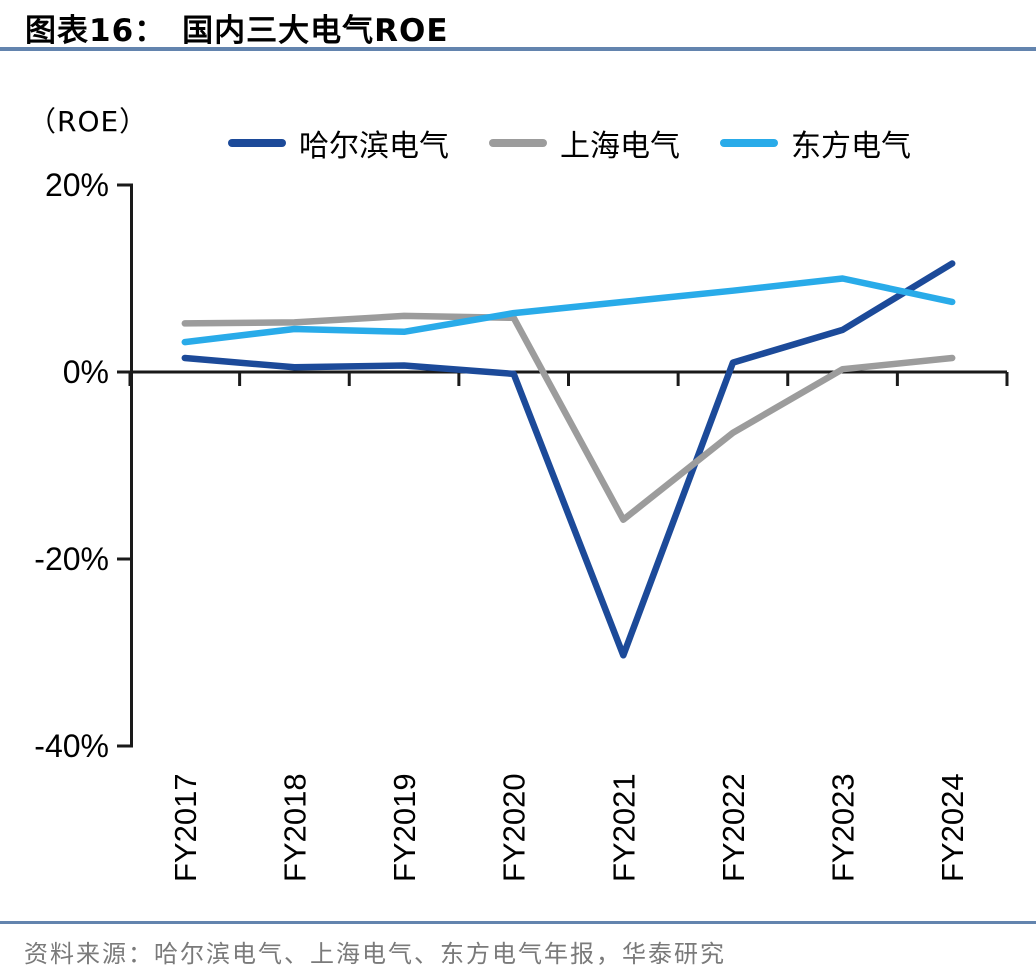 The image size is (1036, 976). What do you see at coordinates (375, 955) in the screenshot?
I see `source-note: 资料来源：哈尔滨电气、上海电气、东方电气年报，华泰研究` at bounding box center [375, 955].